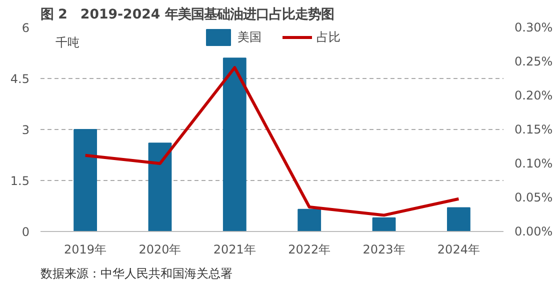 This screenshot has height=285, width=555. Describe the element at coordinates (250, 37) in the screenshot. I see `legend-label: 美国` at that location.